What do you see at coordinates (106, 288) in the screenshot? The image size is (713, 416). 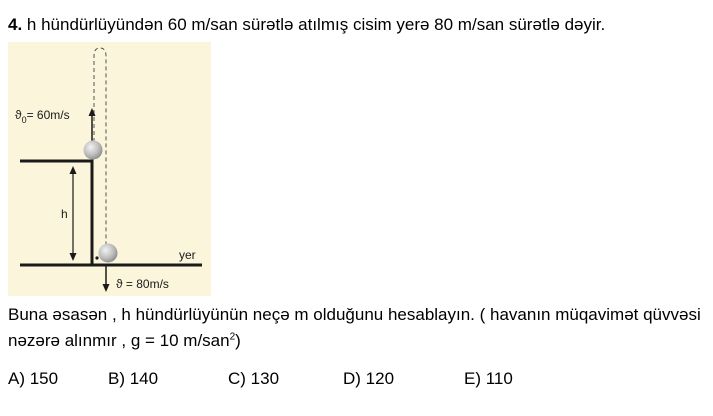 I see `final-velocity-arrow-head` at bounding box center [106, 288].